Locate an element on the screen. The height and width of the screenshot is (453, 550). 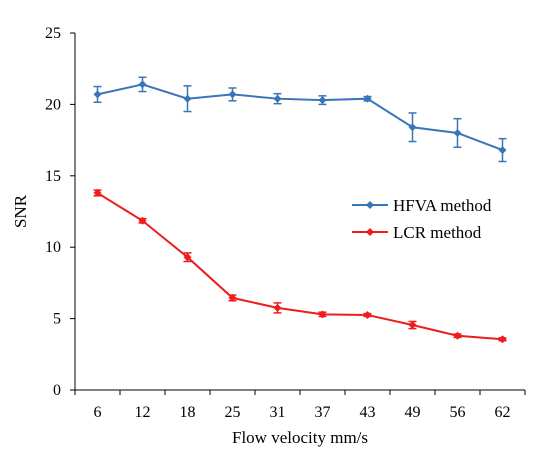
x-axis-ticks: 6 12 18 25 31 37 43 49 56 62 is located at coordinates (300, 405).